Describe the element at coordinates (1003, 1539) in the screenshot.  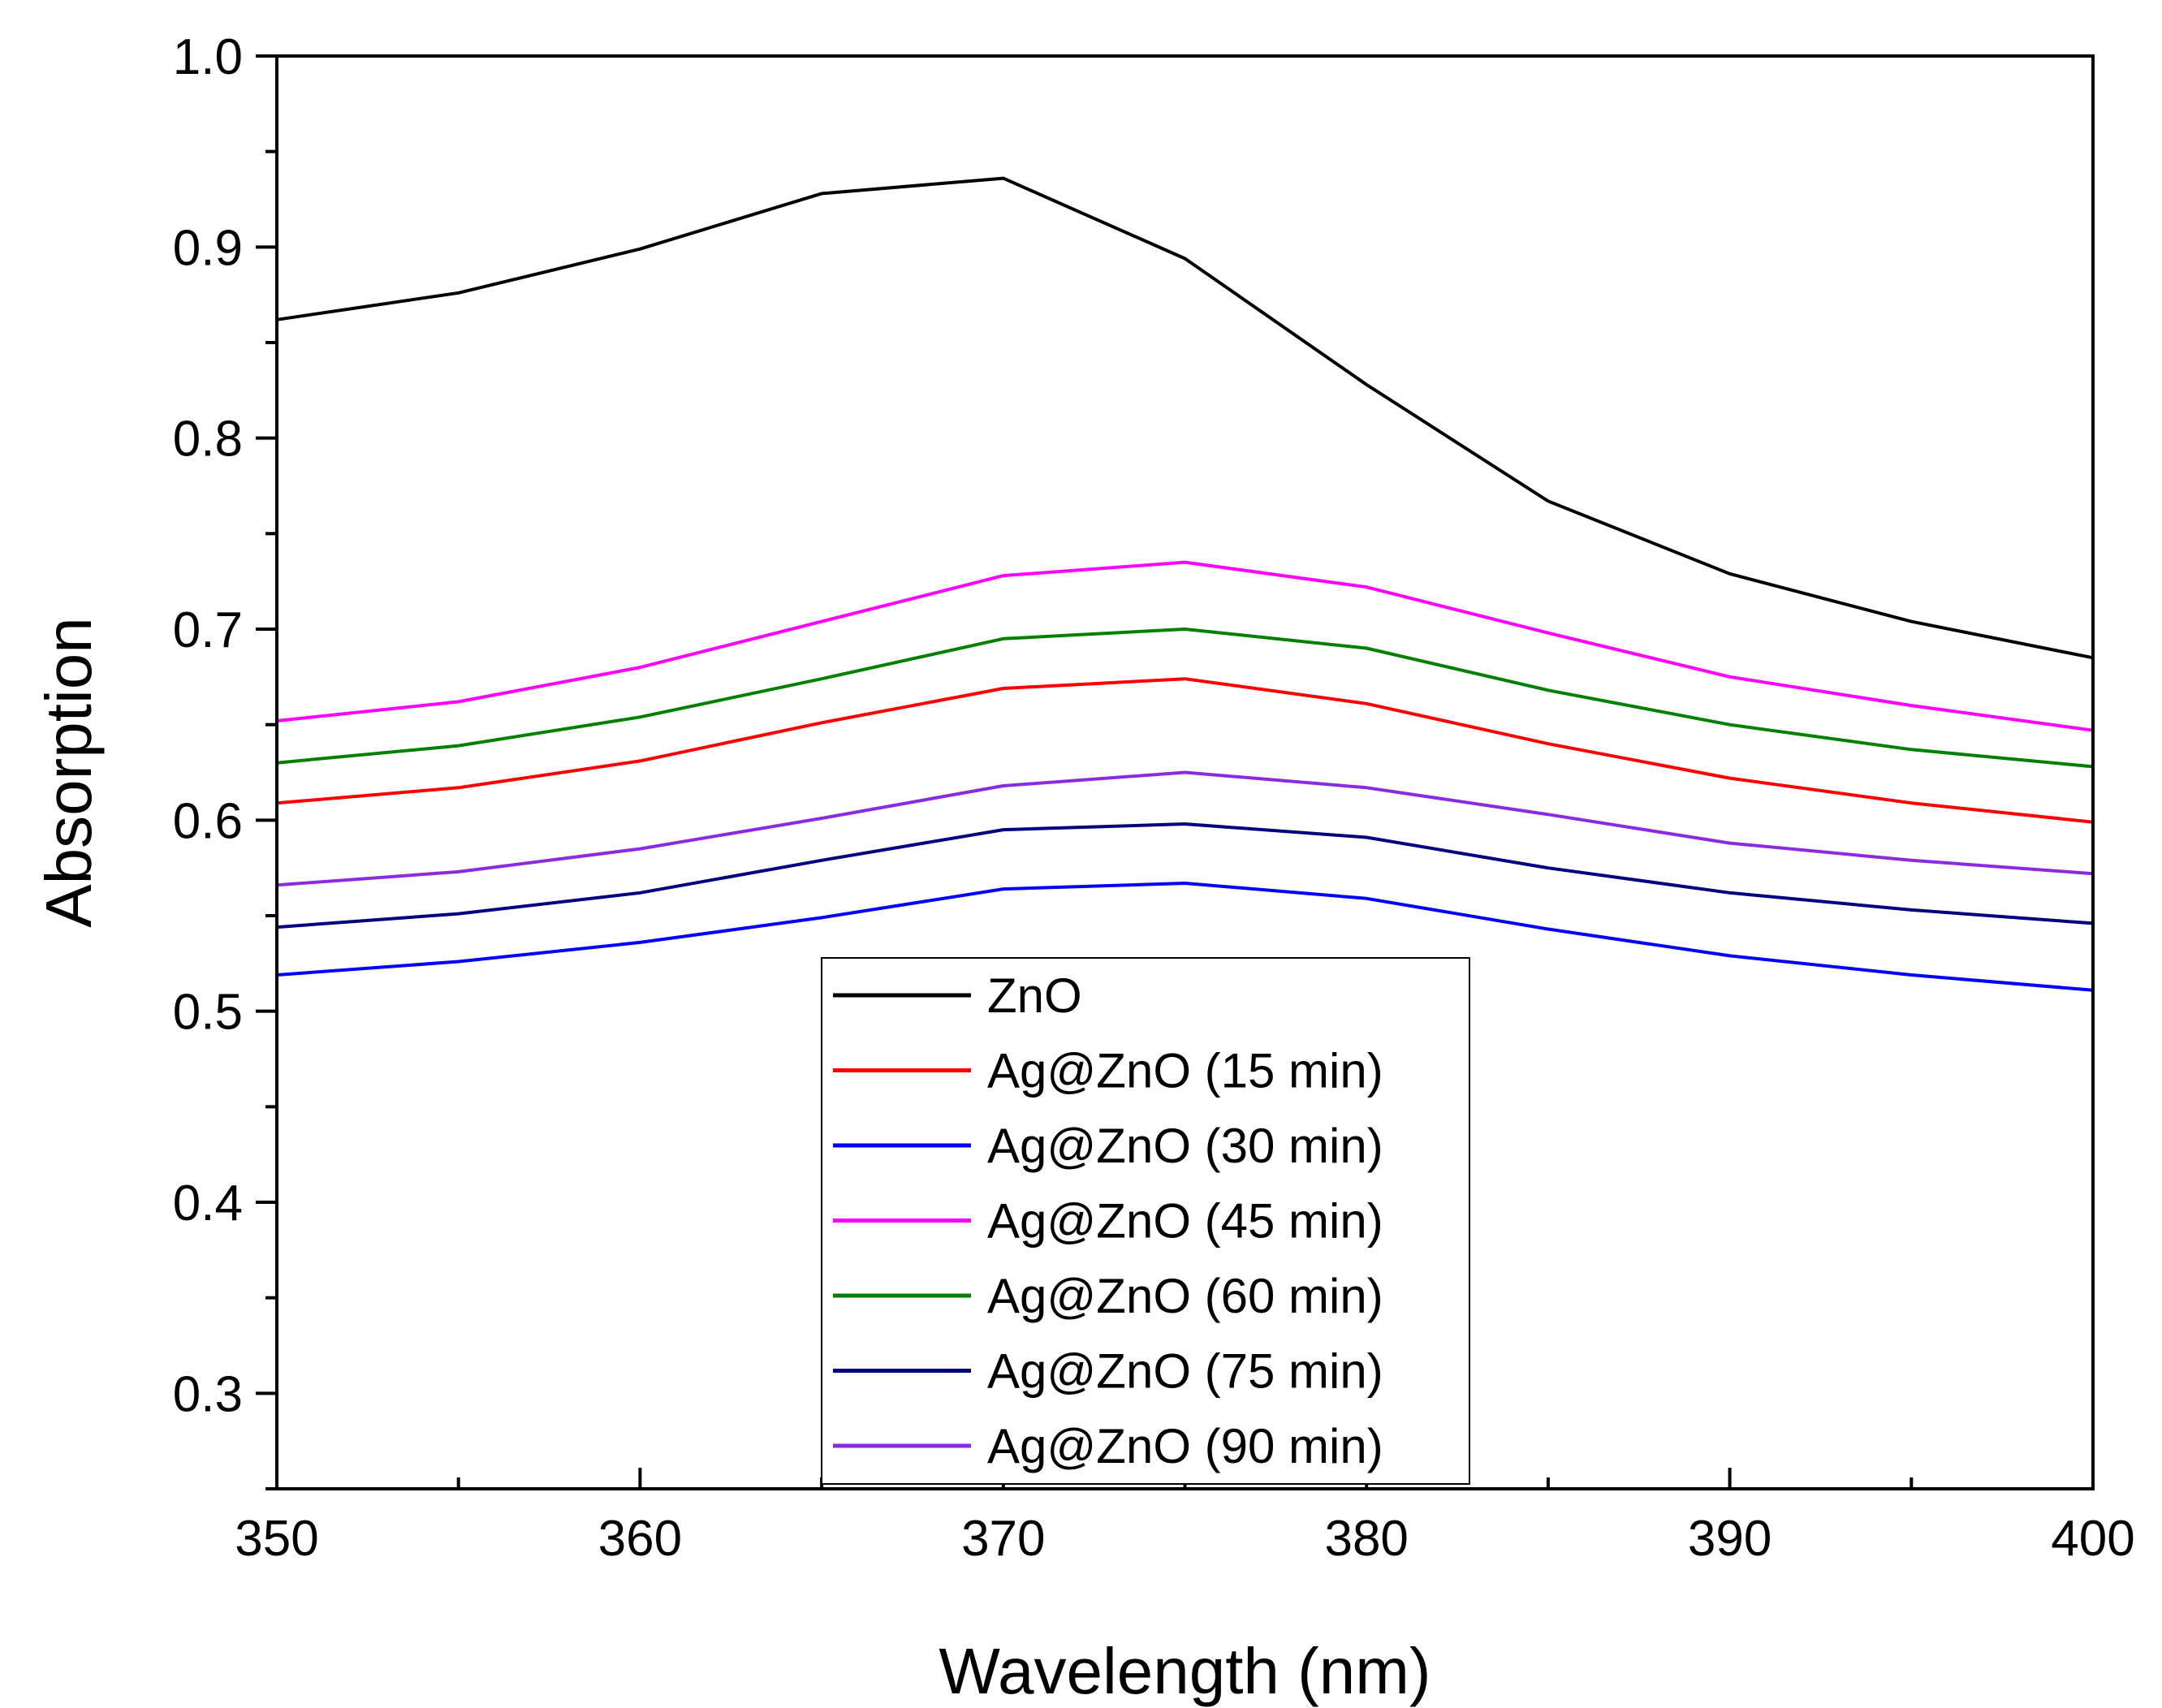
I see `x-tick-label: 370` at that location.